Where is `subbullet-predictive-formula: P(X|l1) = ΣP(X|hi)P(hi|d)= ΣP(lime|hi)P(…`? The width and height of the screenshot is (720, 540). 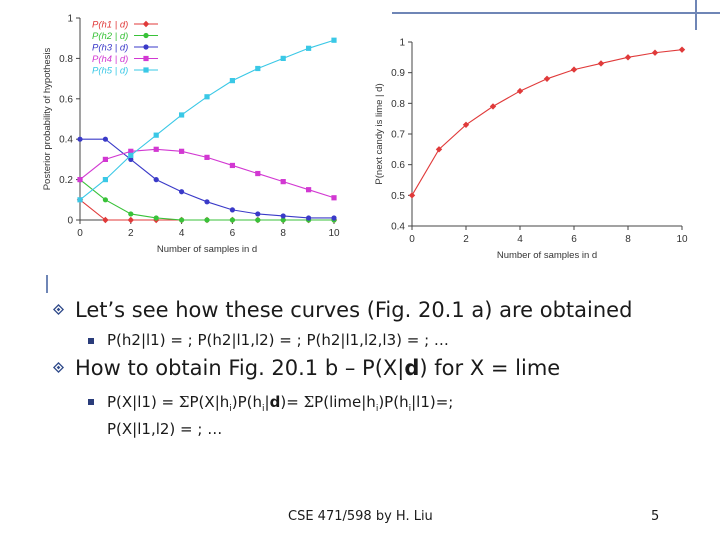
subbullet-predictive-formula: P(X|l1) = ΣP(X|hi)P(hi|d)= ΣP(lime|hi)P(… is located at coordinates (280, 415).